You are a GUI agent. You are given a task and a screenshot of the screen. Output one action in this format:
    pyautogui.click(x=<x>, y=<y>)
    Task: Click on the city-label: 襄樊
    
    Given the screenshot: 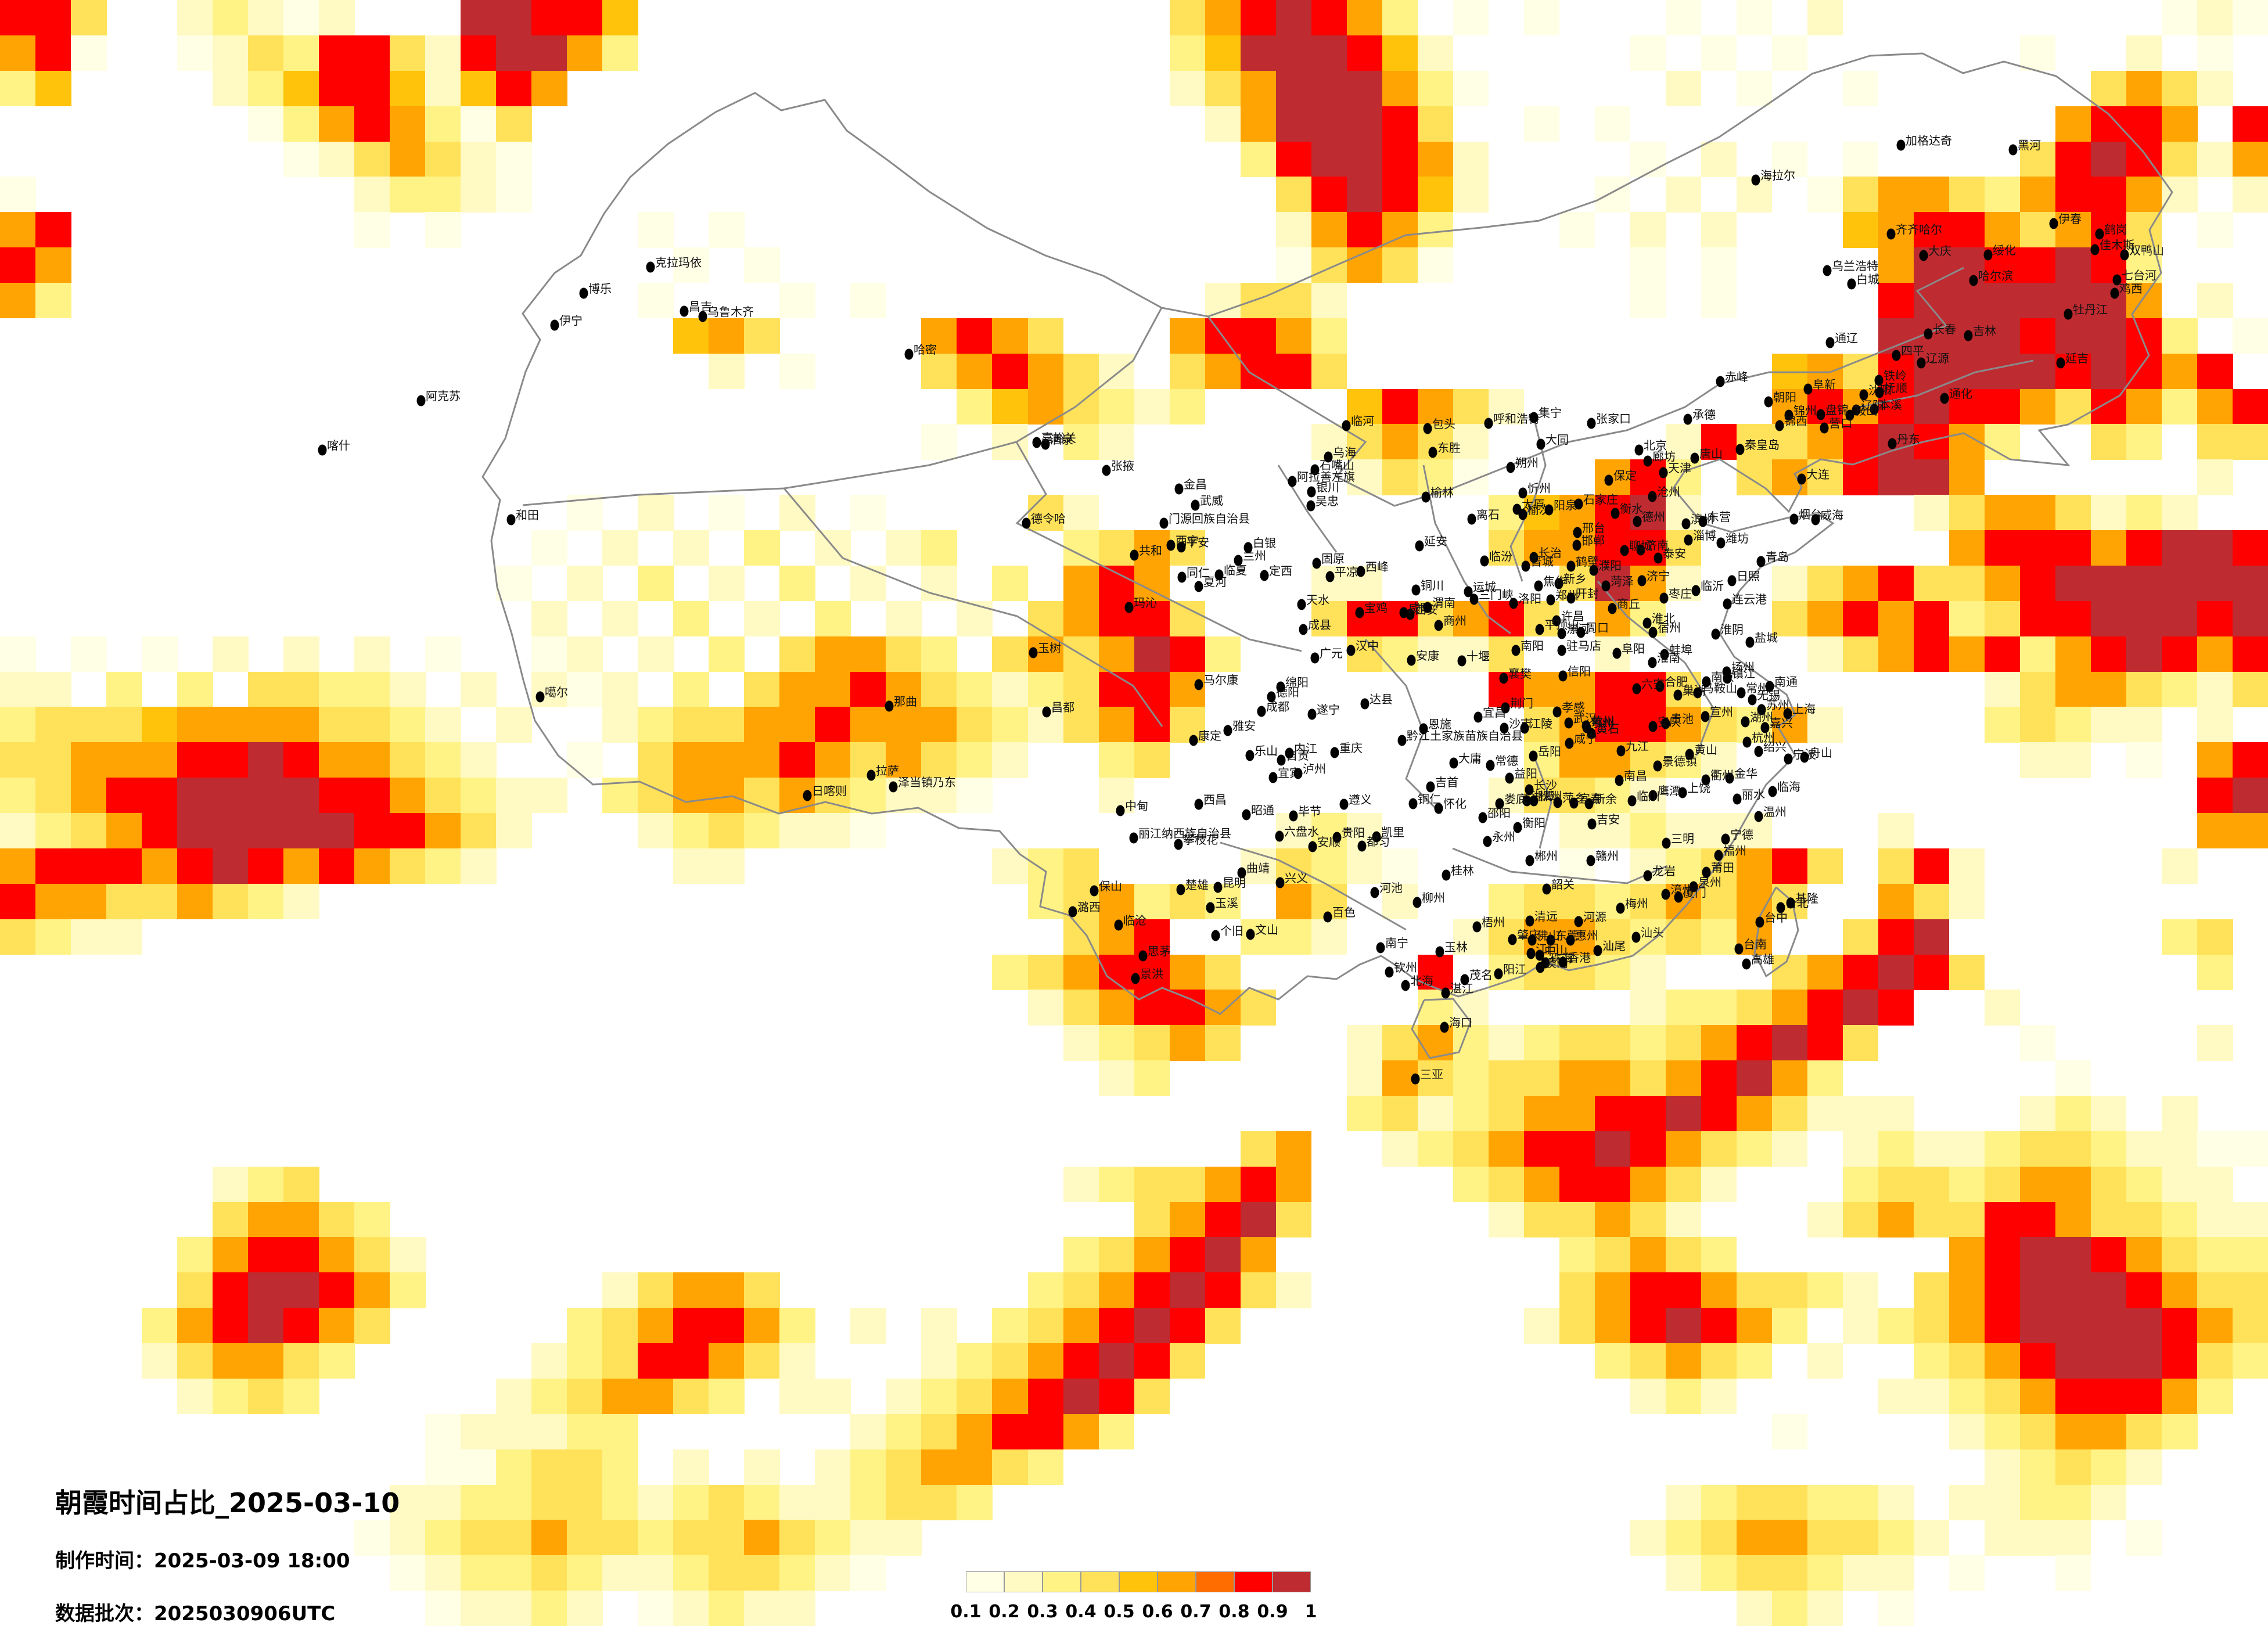 What is the action you would take?
    pyautogui.click(x=1520, y=674)
    